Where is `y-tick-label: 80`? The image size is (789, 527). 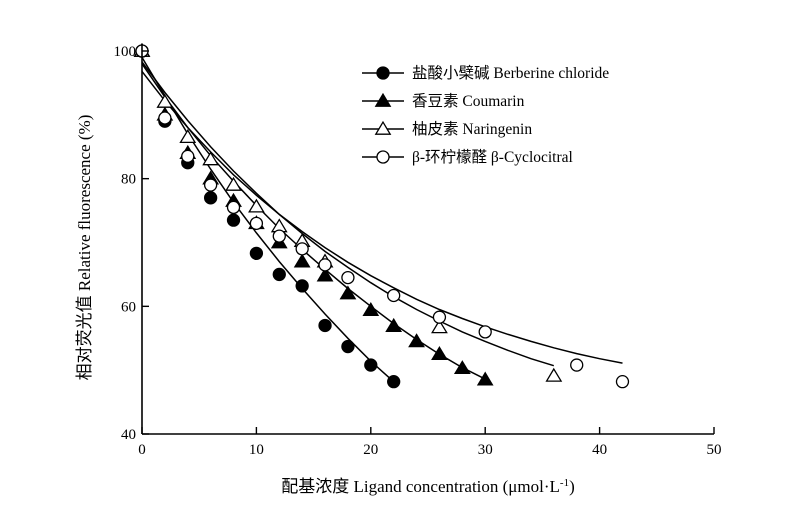 y-tick-label: 80 is located at coordinates (128, 180).